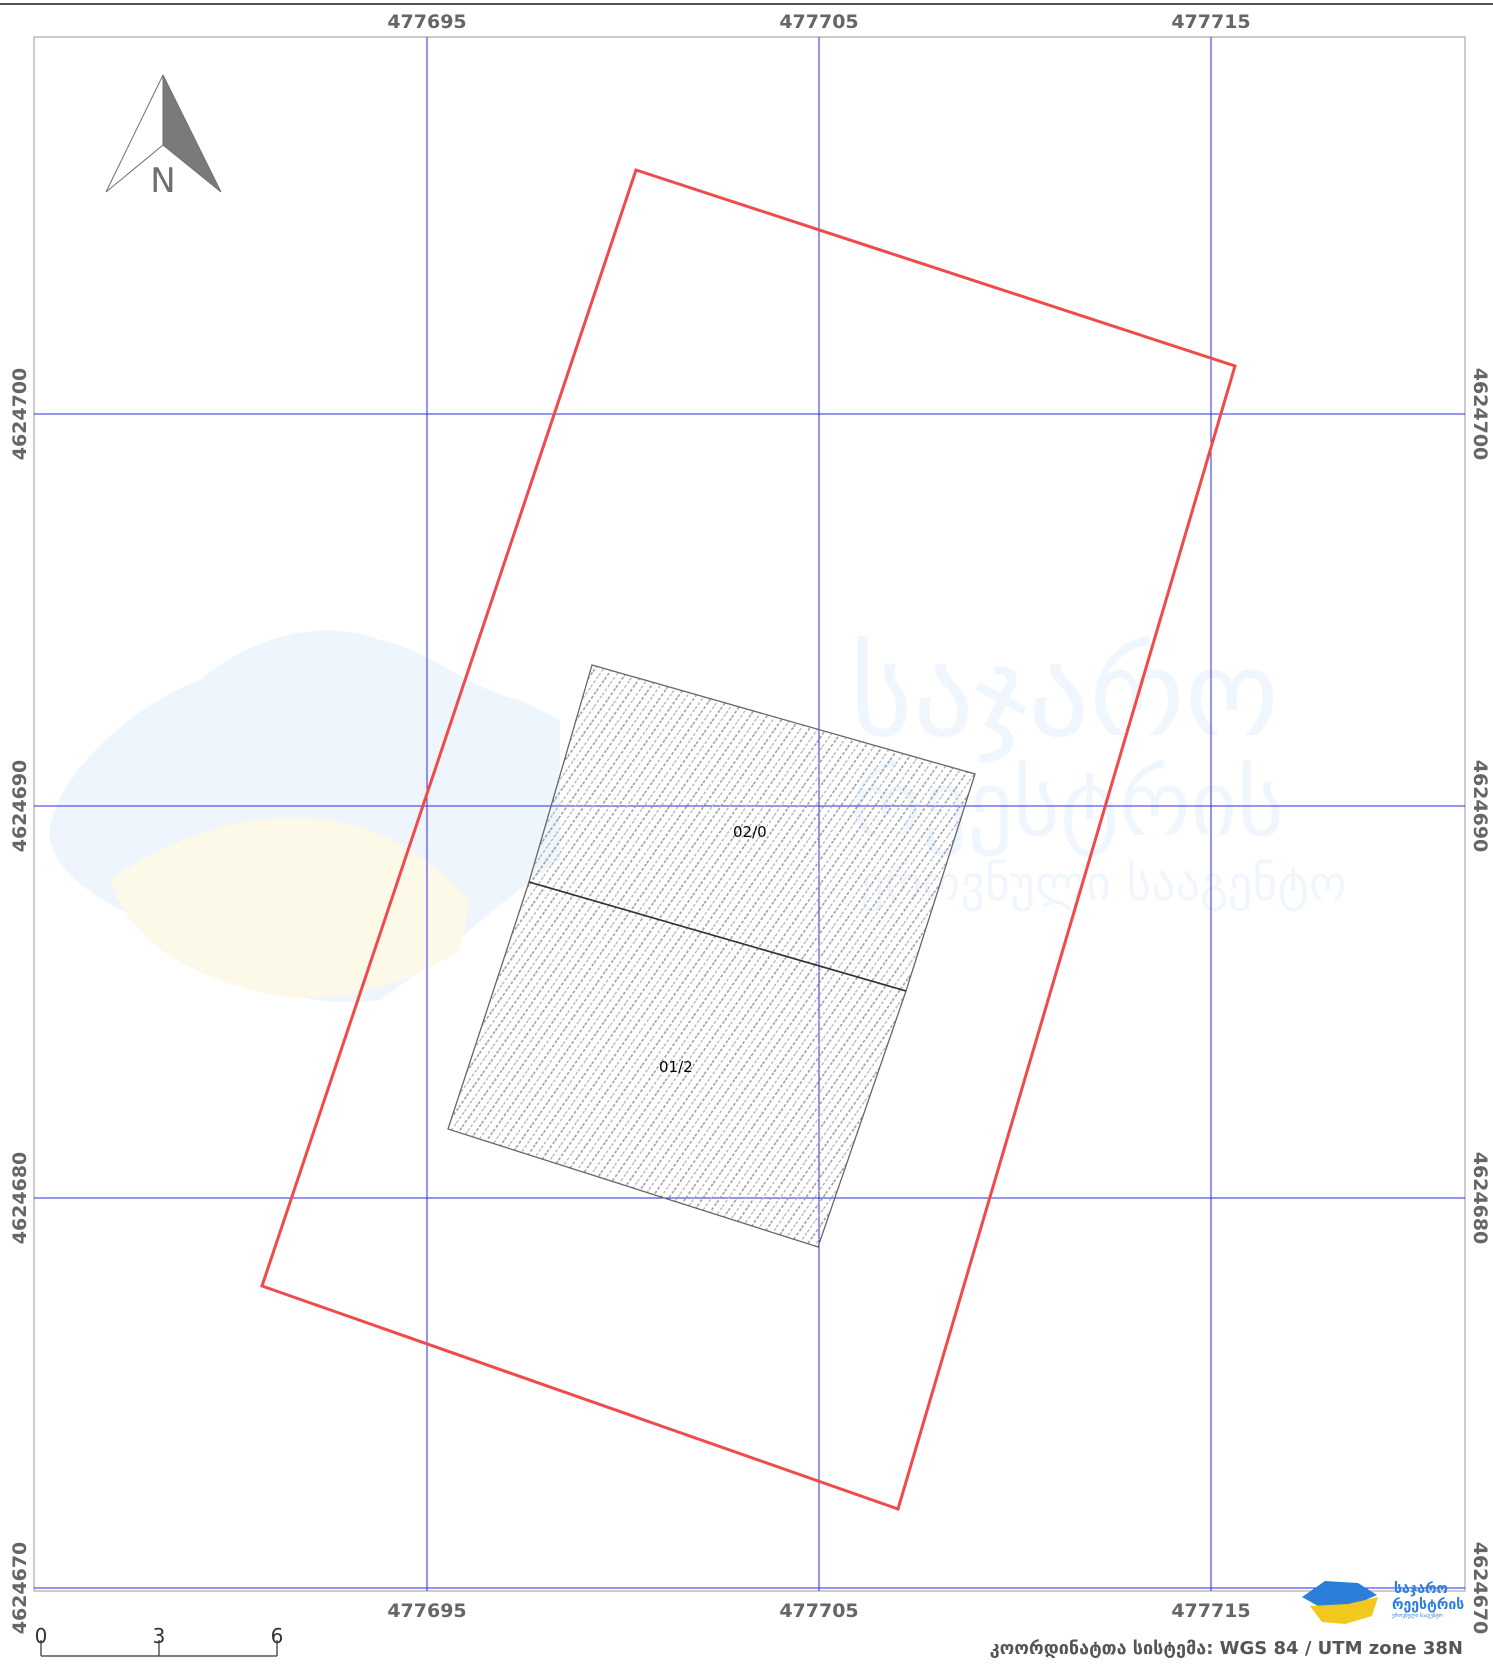 The width and height of the screenshot is (1493, 1664). I want to click on scale-tick-3: 3, so click(159, 1636).